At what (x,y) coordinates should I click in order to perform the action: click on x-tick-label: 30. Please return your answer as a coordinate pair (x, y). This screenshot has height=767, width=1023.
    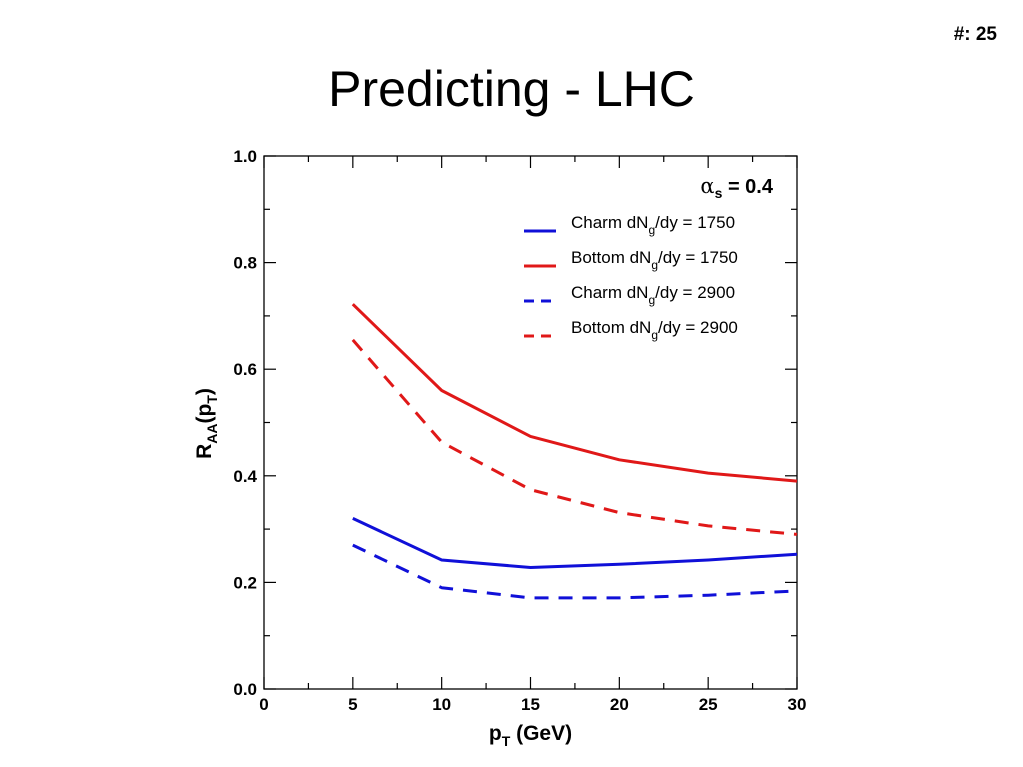
    Looking at the image, I should click on (797, 704).